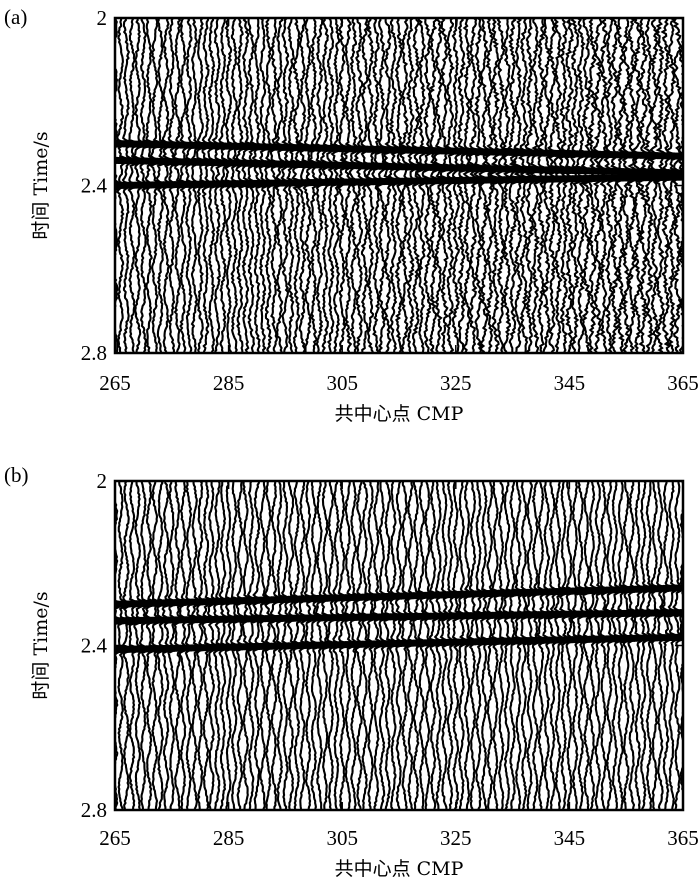 The height and width of the screenshot is (889, 700). Describe the element at coordinates (115, 838) in the screenshot. I see `x-tick-label: 265` at that location.